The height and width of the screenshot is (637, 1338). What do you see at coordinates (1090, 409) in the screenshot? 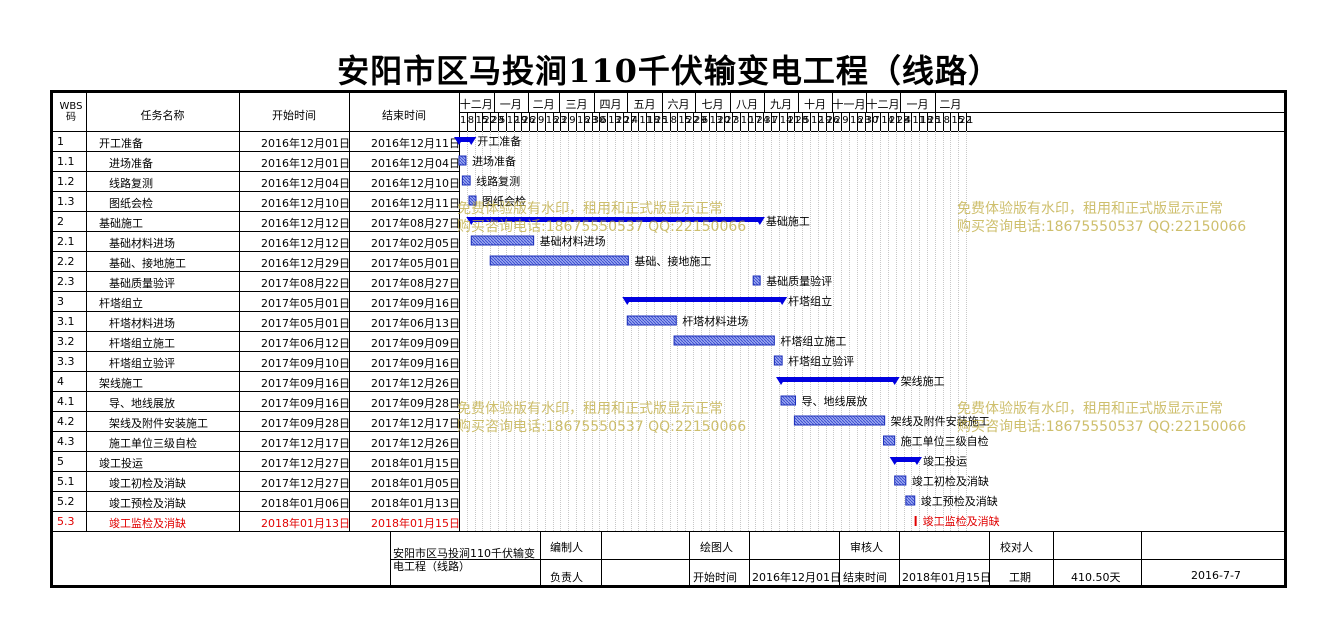
I see `watermark-line1-d: 免费体验版有水印，租用和正式版显示正常` at bounding box center [1090, 409].